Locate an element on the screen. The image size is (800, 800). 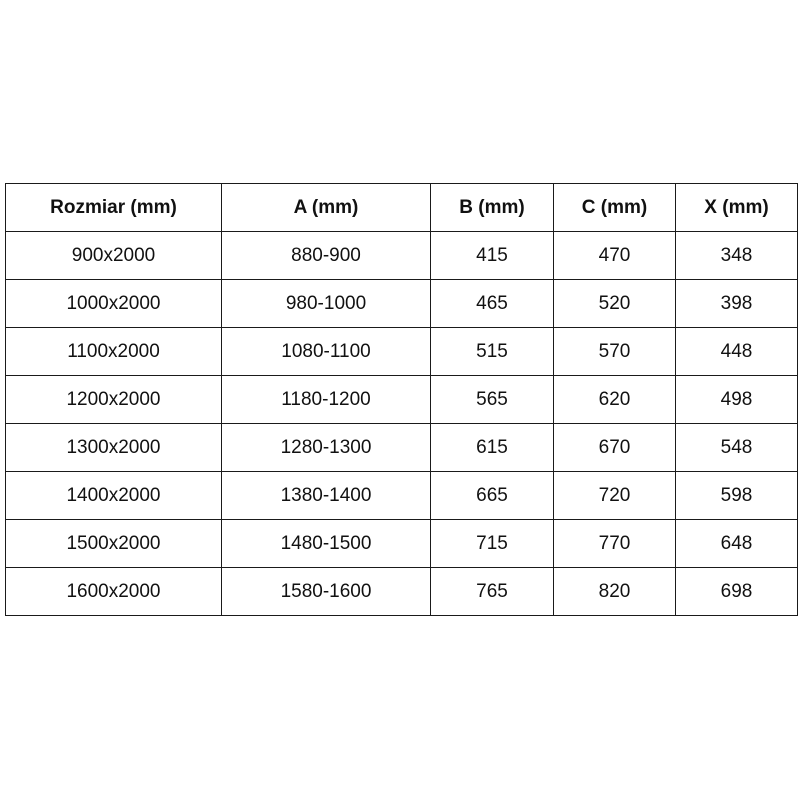
table-cell: 1480-1500 is located at coordinates (326, 543).